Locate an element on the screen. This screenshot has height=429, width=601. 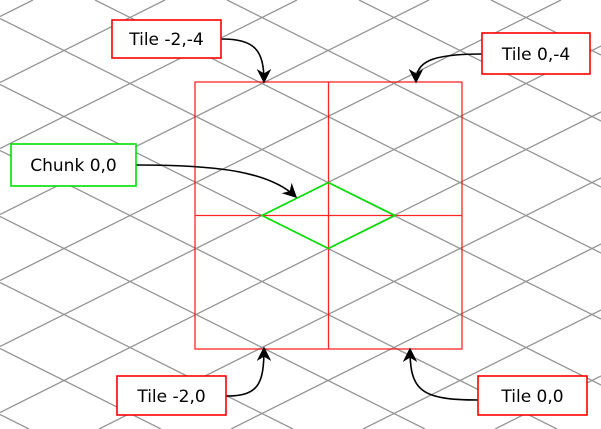
label-chunk: Chunk 0,0 is located at coordinates (73, 165).